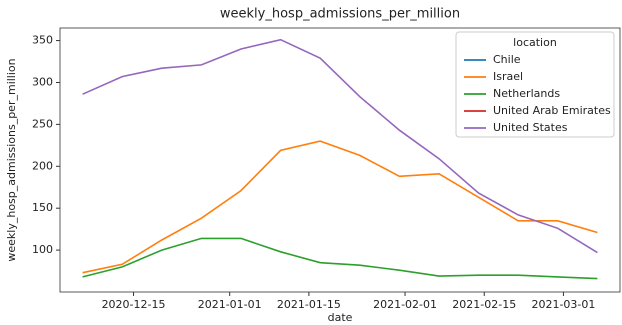 This screenshot has width=622, height=325. What do you see at coordinates (340, 258) in the screenshot?
I see `series-line` at bounding box center [340, 258].